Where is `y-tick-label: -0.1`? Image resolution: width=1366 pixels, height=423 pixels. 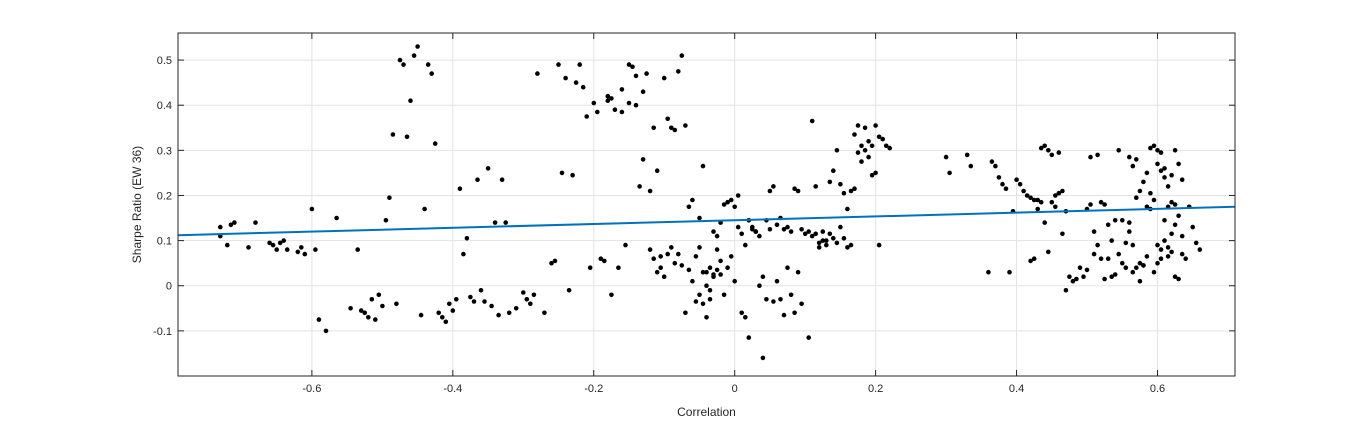 y-tick-label: -0.1 is located at coordinates (162, 332).